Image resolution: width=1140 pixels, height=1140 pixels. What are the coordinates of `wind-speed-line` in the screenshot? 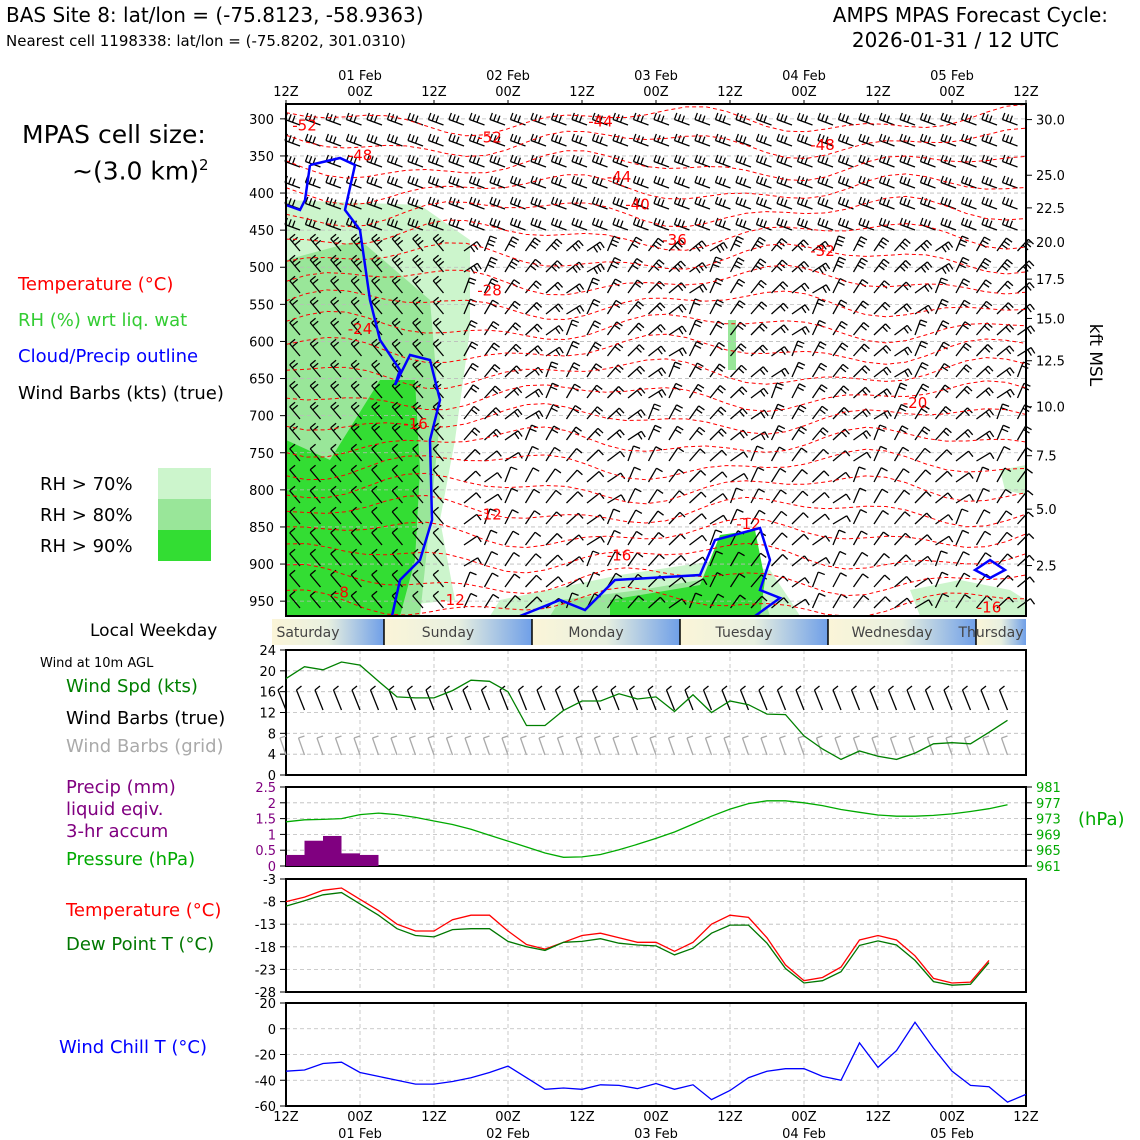 It's located at (646, 711).